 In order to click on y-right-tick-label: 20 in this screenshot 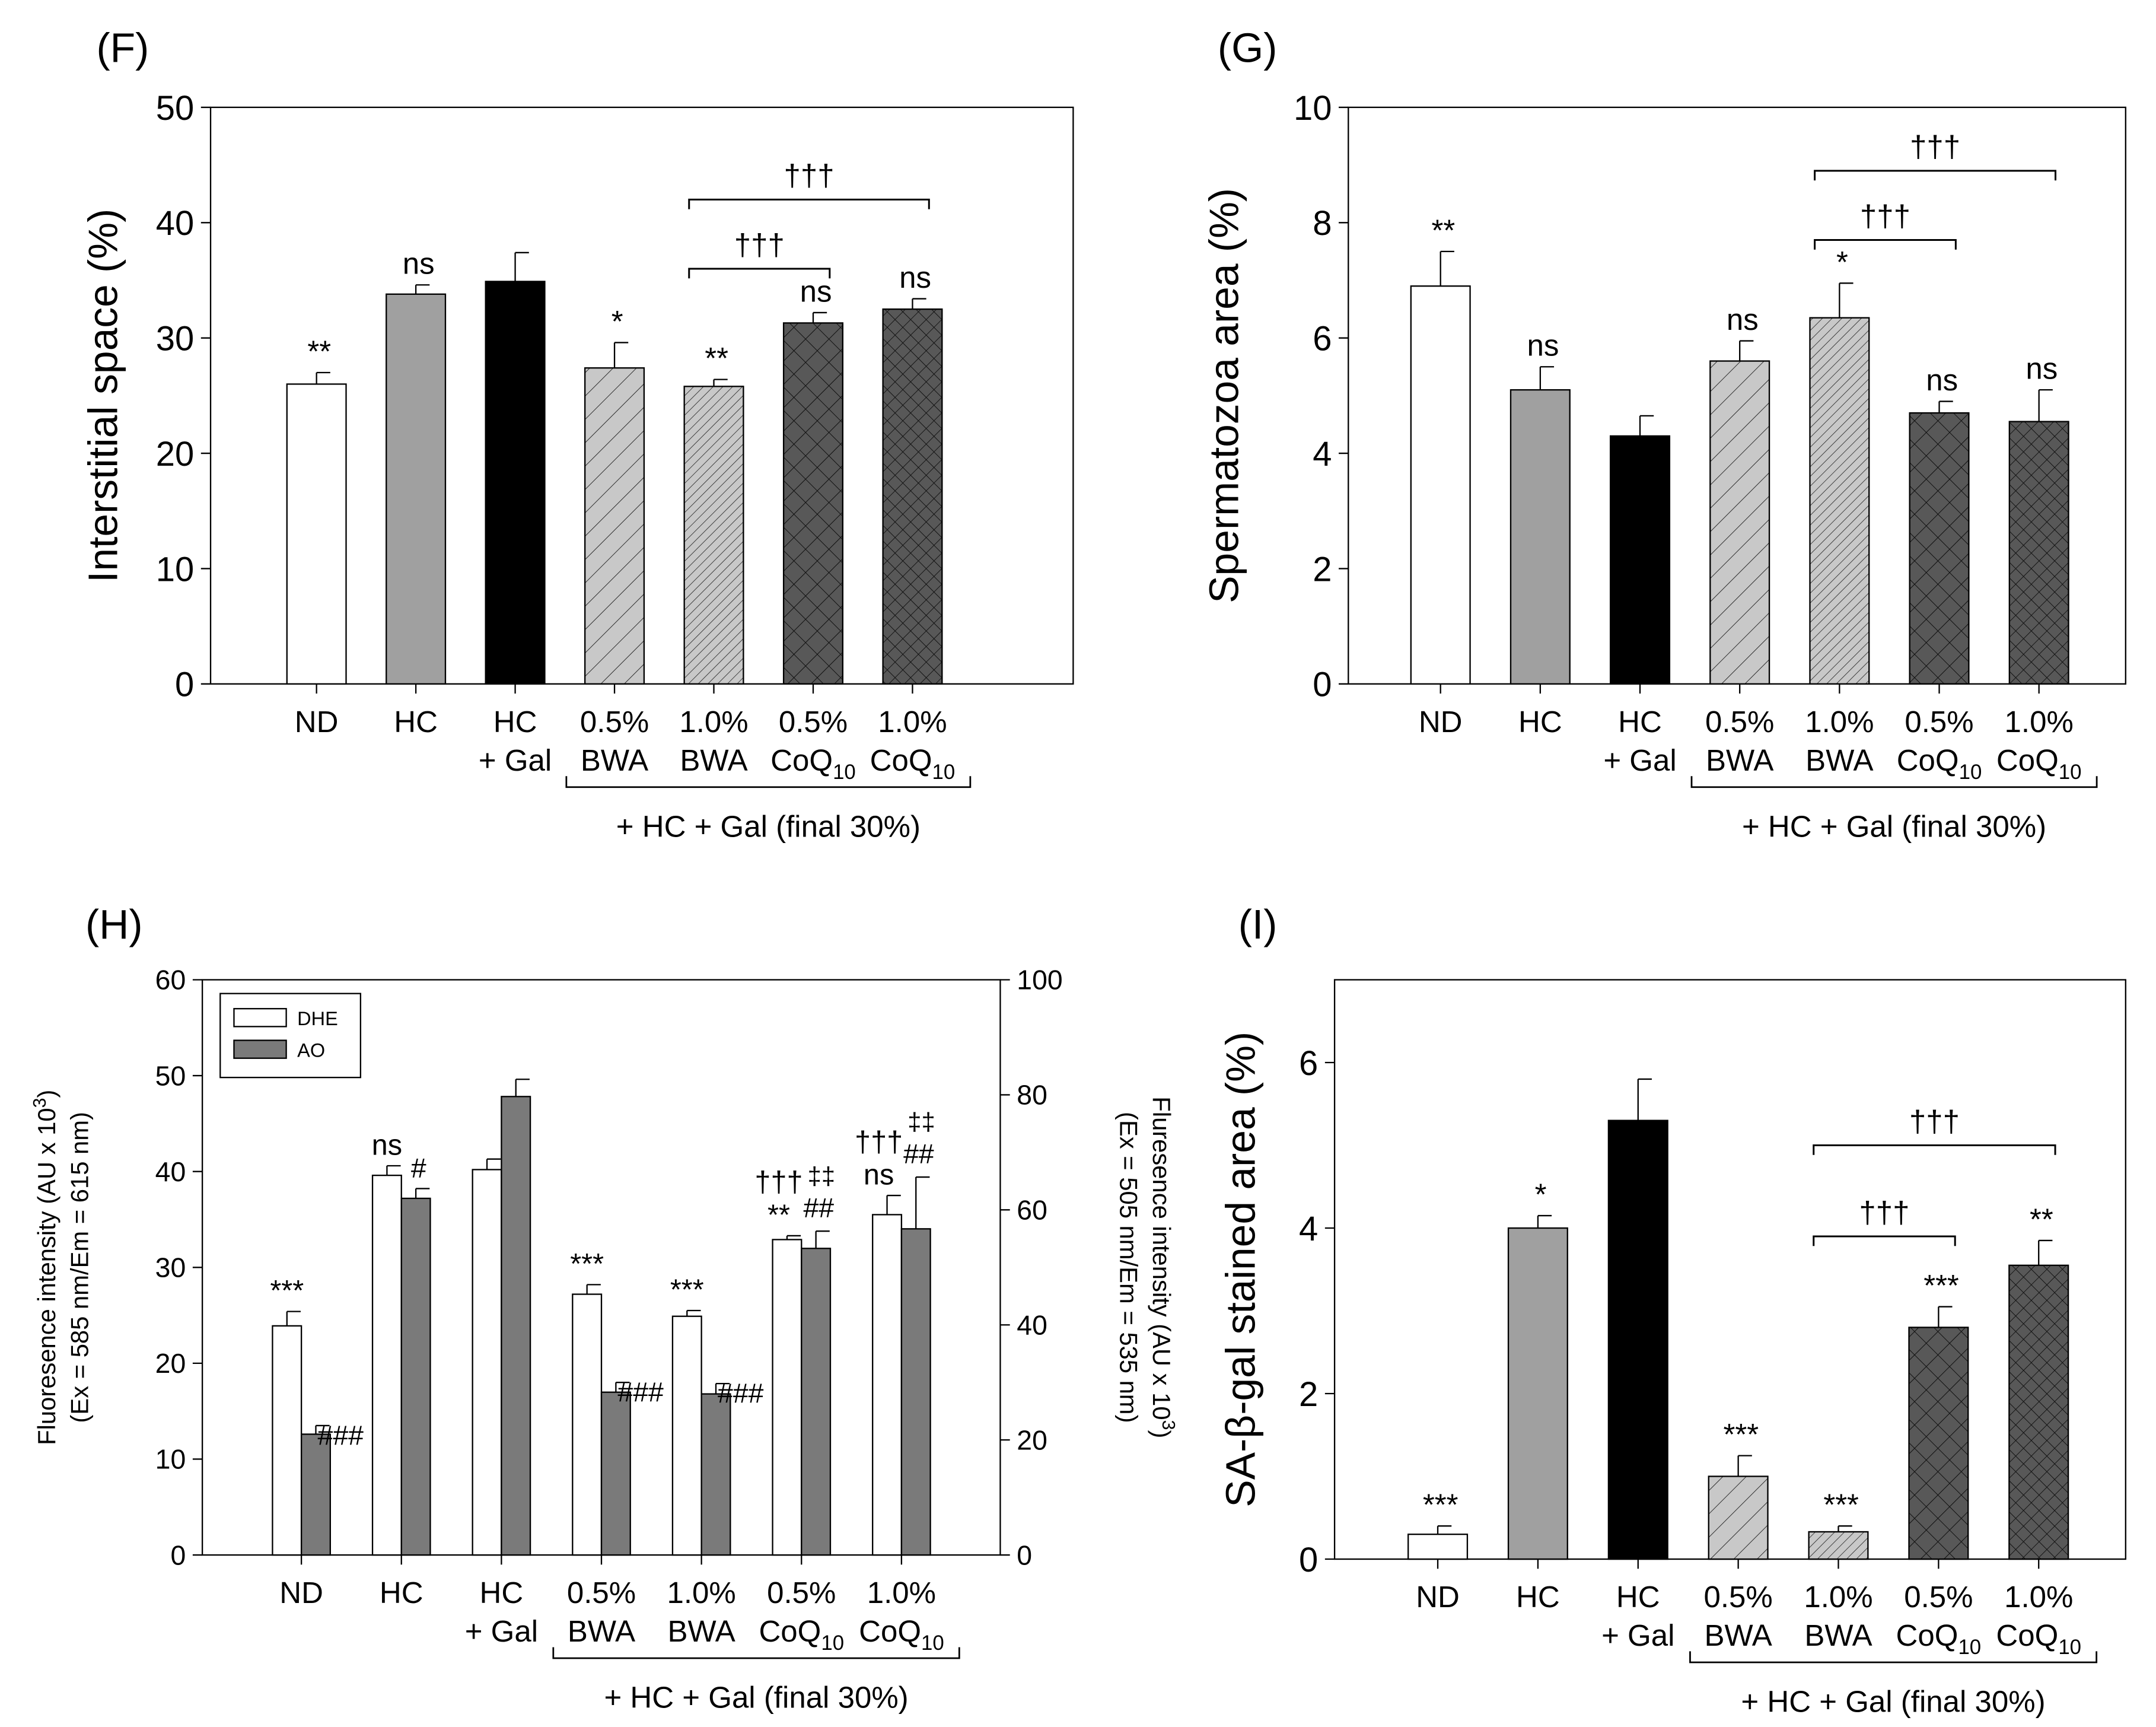, I will do `click(1032, 1439)`.